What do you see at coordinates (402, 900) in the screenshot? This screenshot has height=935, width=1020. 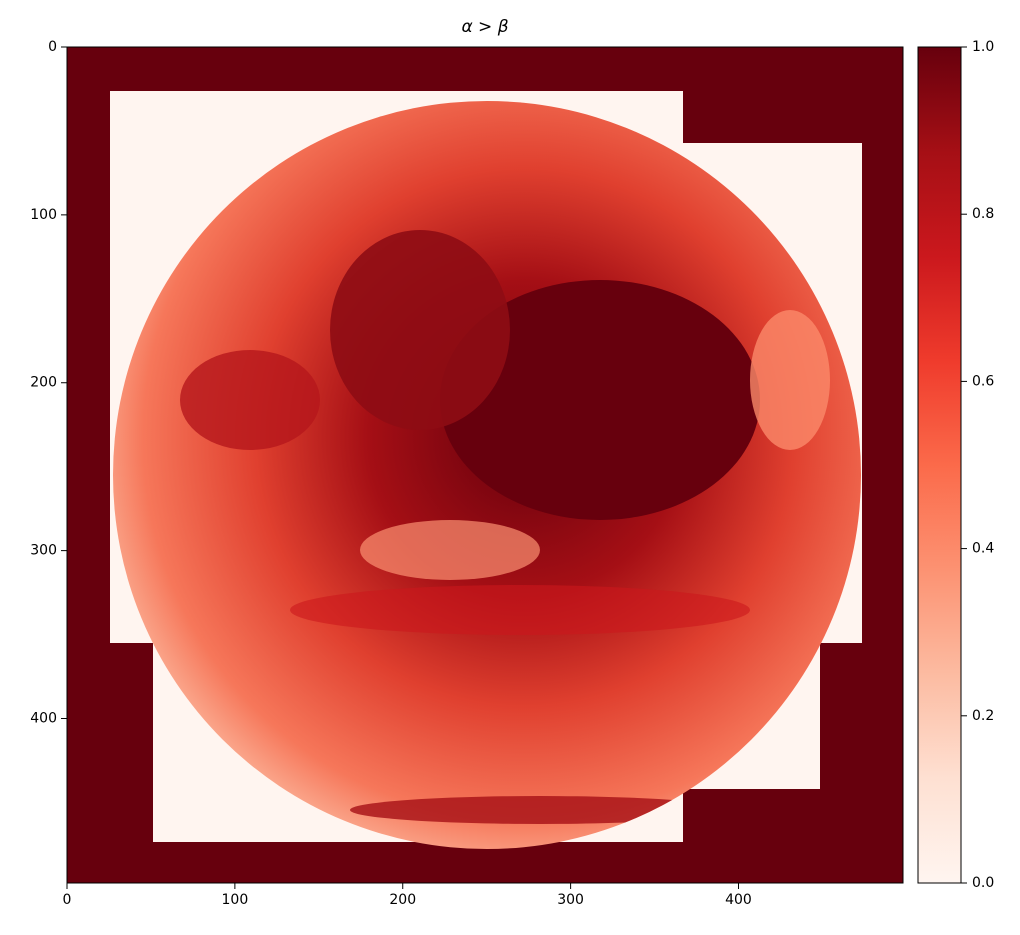 I see `x-tick-label: 200` at bounding box center [402, 900].